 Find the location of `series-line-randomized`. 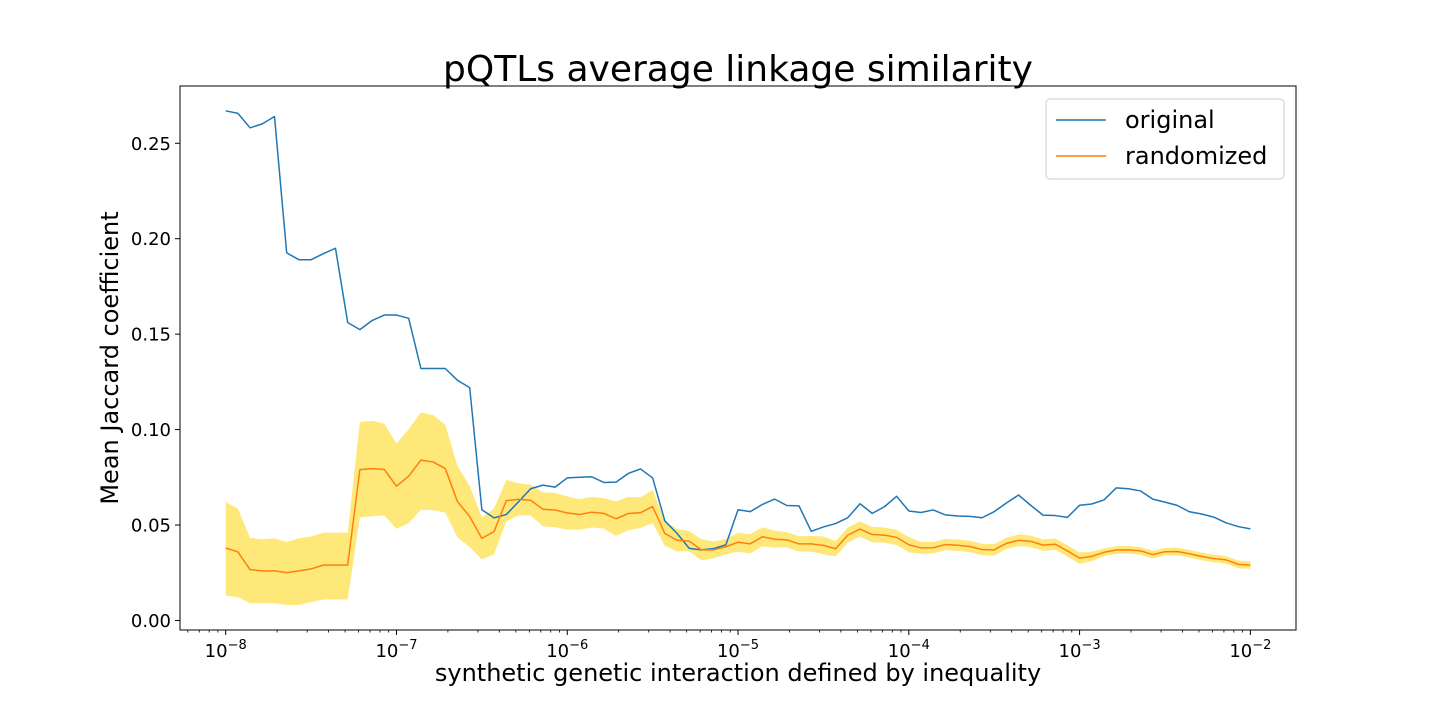

series-line-randomized is located at coordinates (738, 516).